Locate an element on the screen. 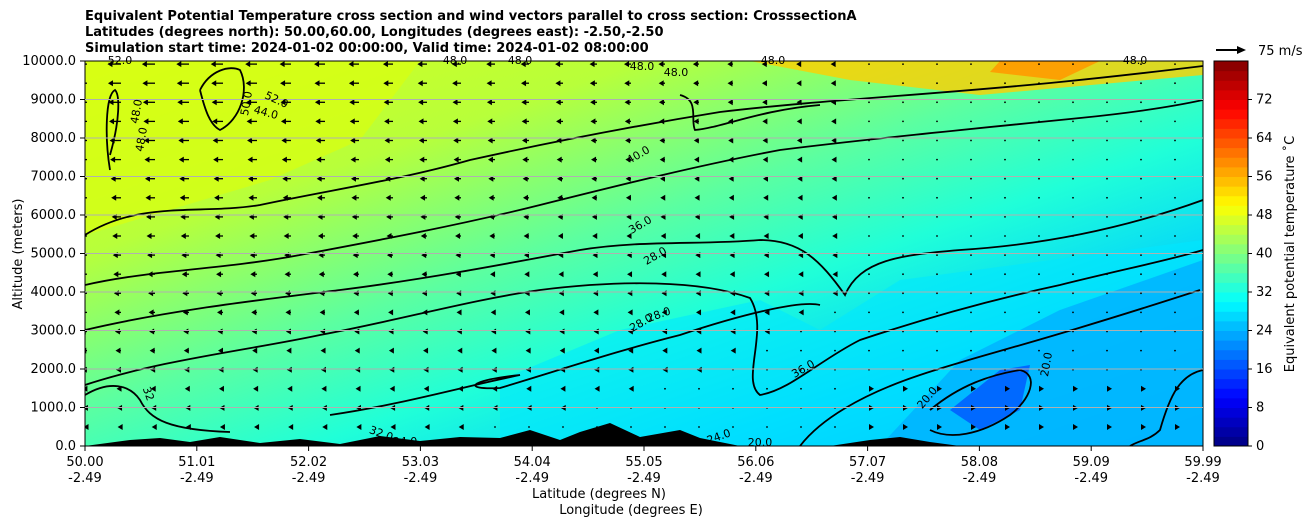  contour-label: 52.0 is located at coordinates (120, 60).